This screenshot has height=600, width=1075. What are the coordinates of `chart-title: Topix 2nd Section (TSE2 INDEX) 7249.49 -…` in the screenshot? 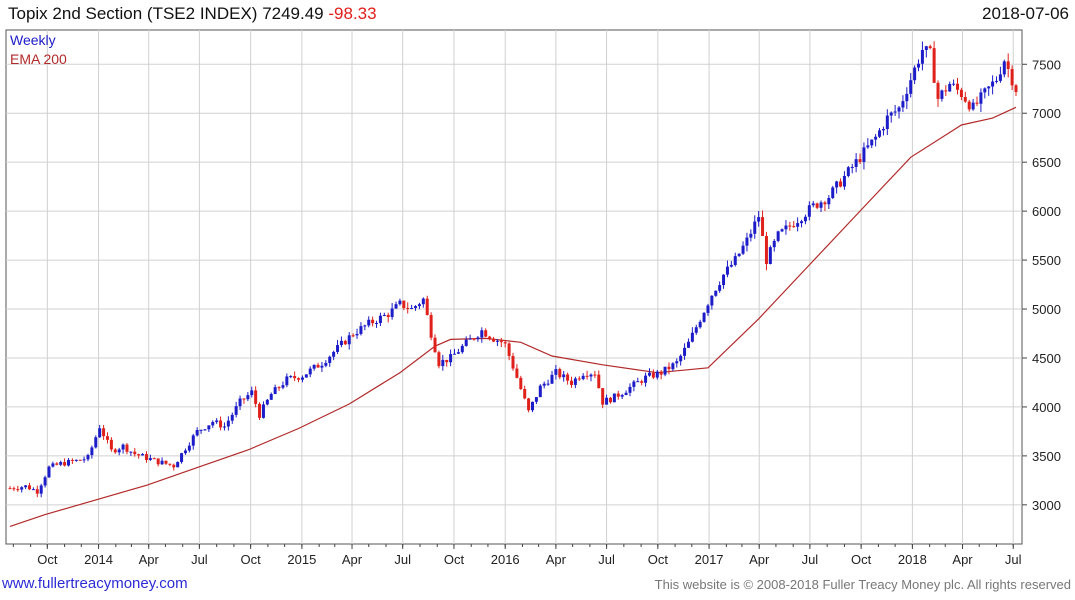 It's located at (192, 14).